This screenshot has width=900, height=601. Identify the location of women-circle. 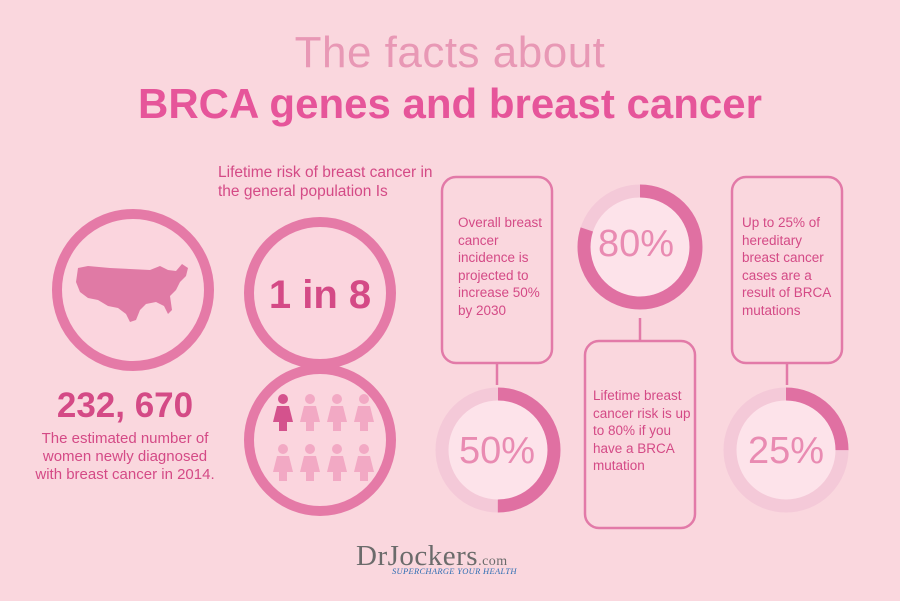
(320, 440).